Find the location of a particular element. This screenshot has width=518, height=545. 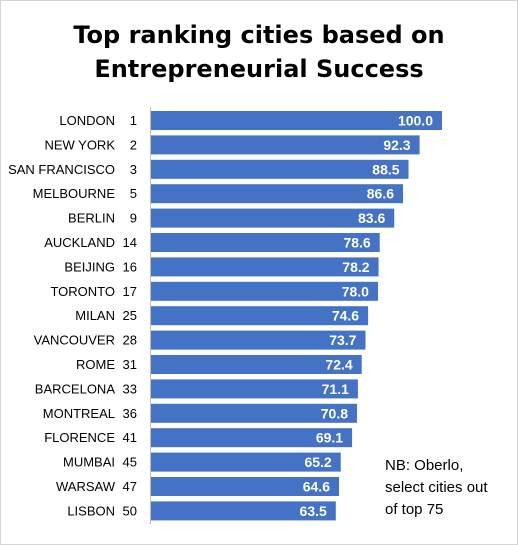

value-label-montreal: 70.8 is located at coordinates (334, 413).